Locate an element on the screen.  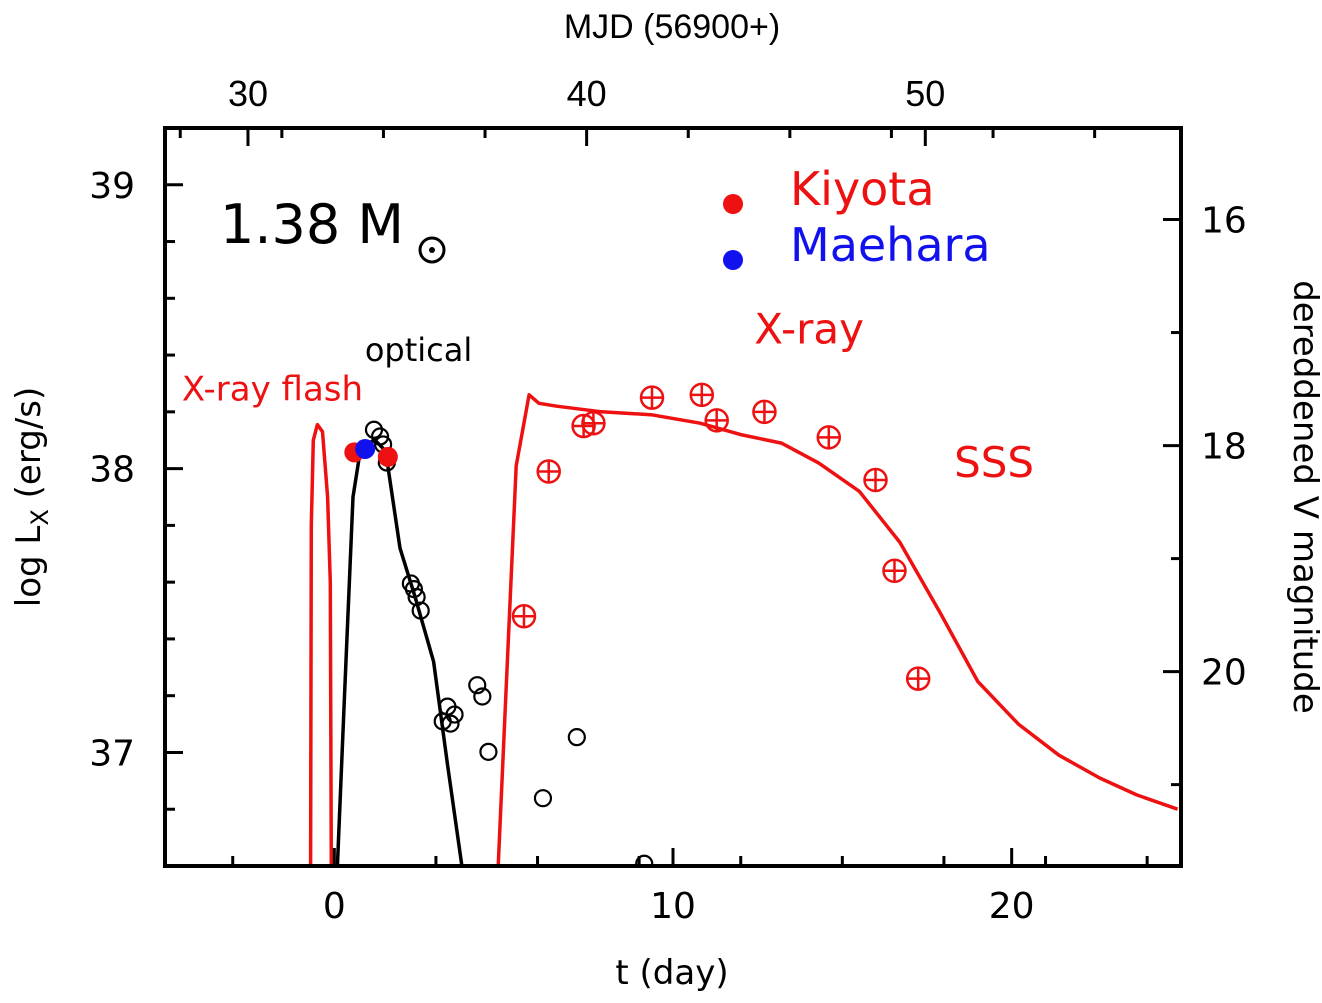
y-left-tick-label: 38 is located at coordinates (112, 470).